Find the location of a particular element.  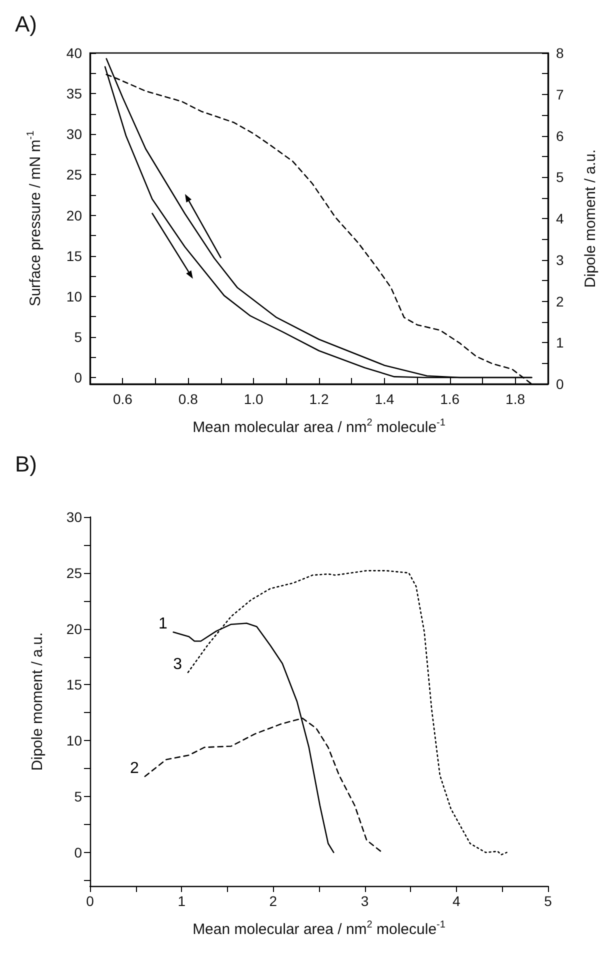

series-label: 1 is located at coordinates (163, 624).